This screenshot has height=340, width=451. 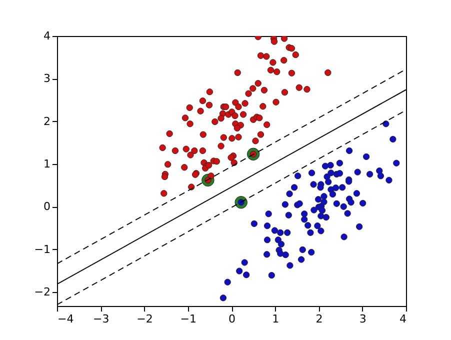 What do you see at coordinates (47, 121) in the screenshot?
I see `y-tick-label: 2` at bounding box center [47, 121].